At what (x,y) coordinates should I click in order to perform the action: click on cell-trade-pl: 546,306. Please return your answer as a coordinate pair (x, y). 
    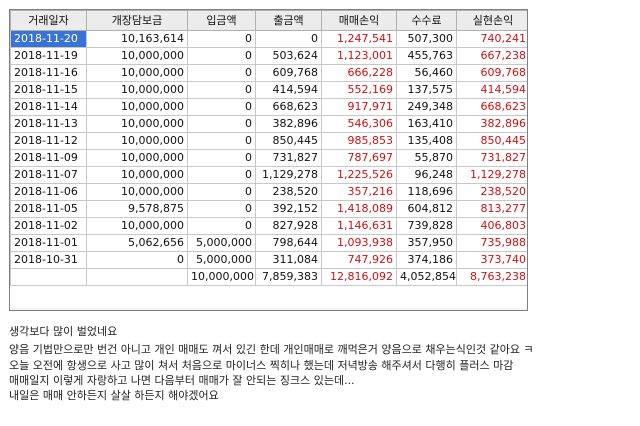
    Looking at the image, I should click on (359, 124).